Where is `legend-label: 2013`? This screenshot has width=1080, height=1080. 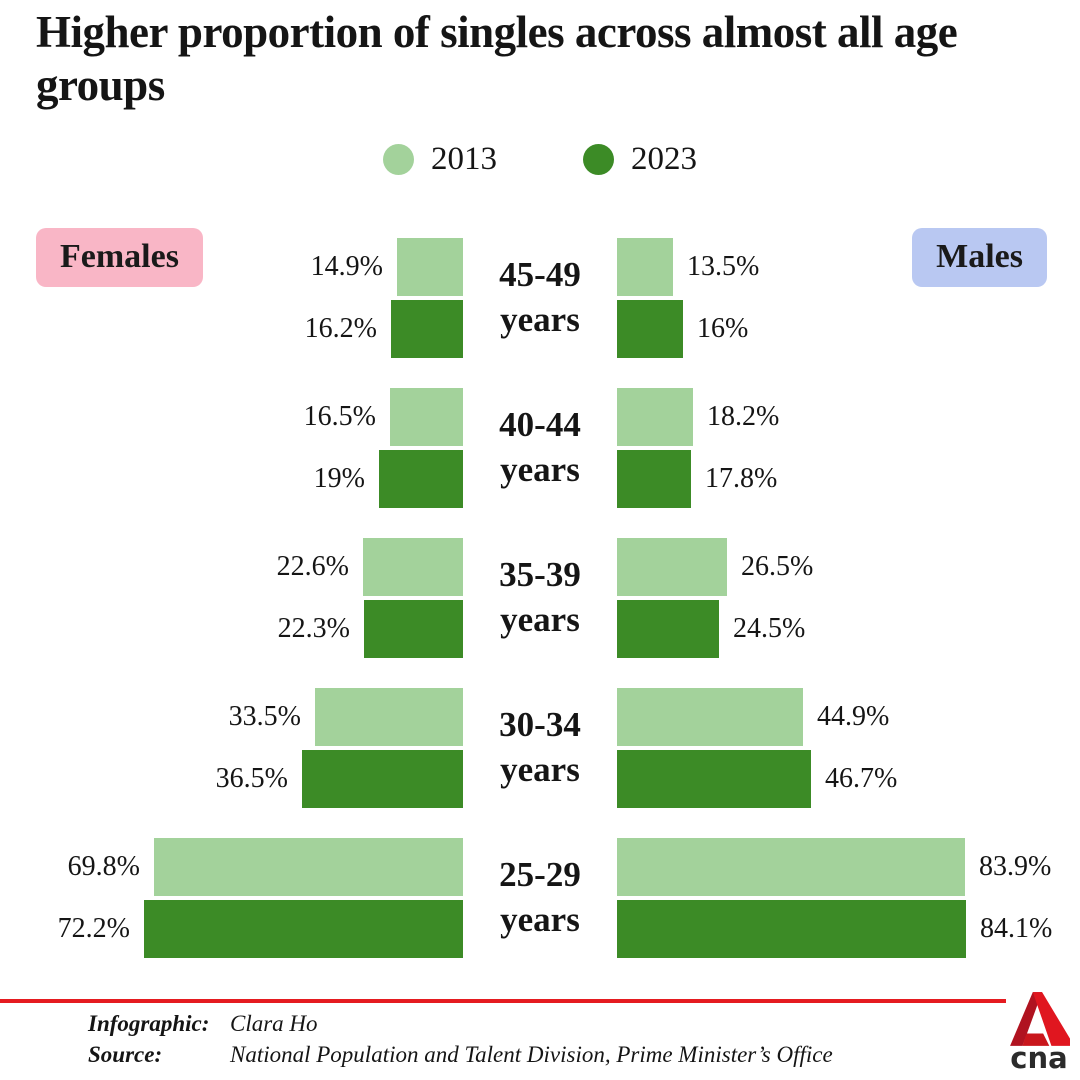 legend-label: 2013 is located at coordinates (464, 159).